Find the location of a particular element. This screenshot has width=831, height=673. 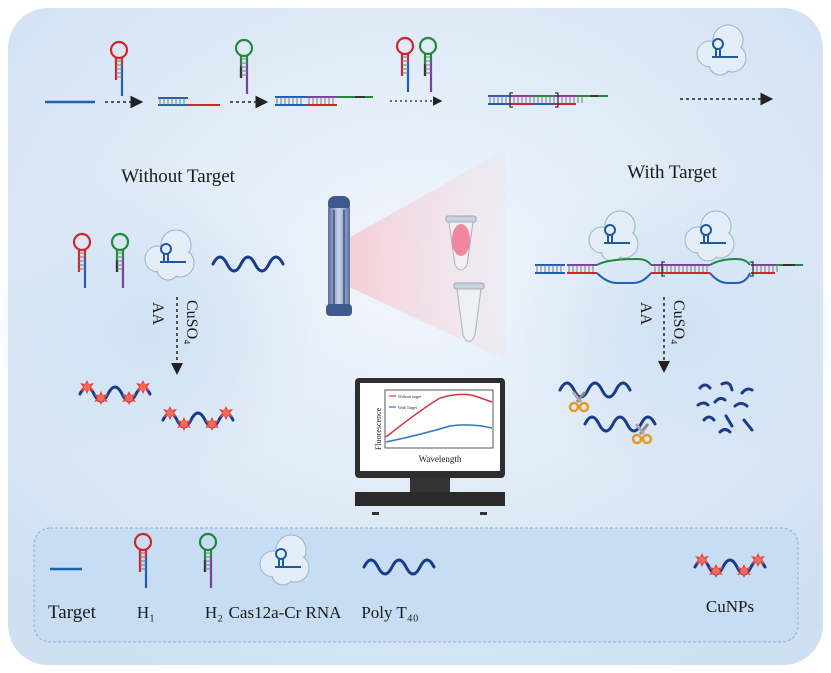

tube-without-fluorescence is located at coordinates (469, 312).